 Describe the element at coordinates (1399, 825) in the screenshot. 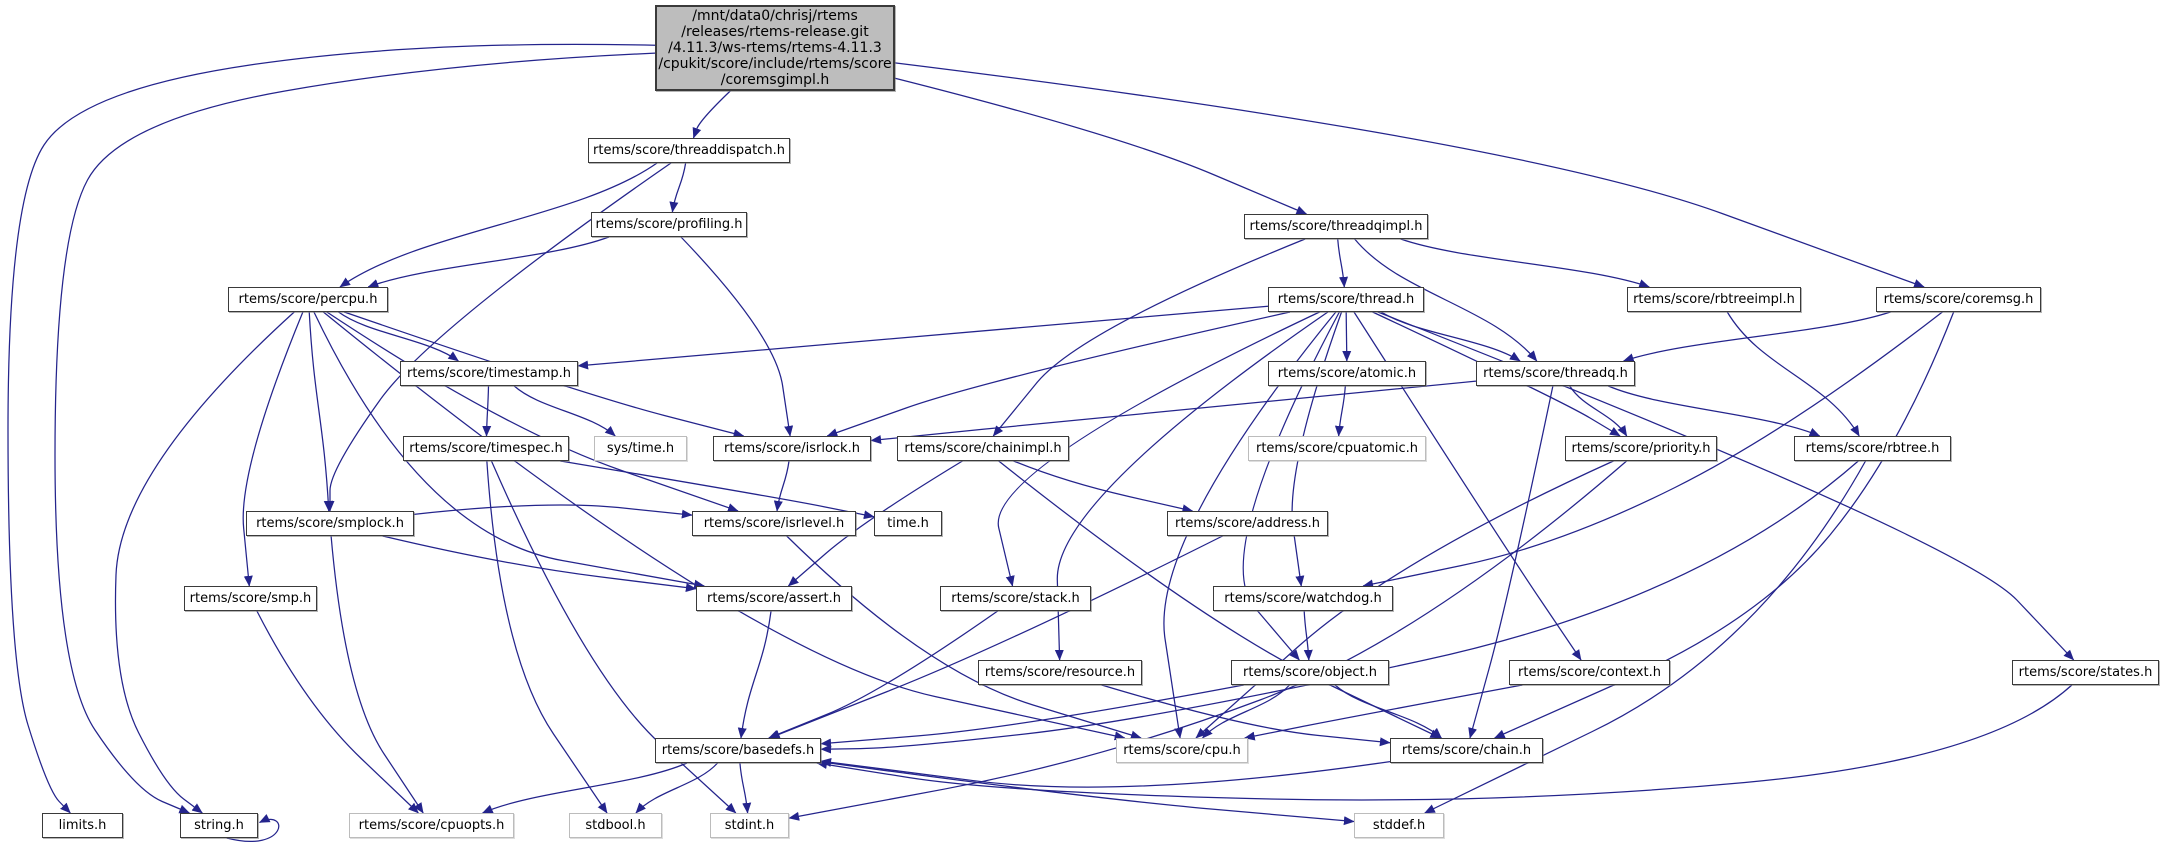

I see `node-stddef: stddef.h` at that location.